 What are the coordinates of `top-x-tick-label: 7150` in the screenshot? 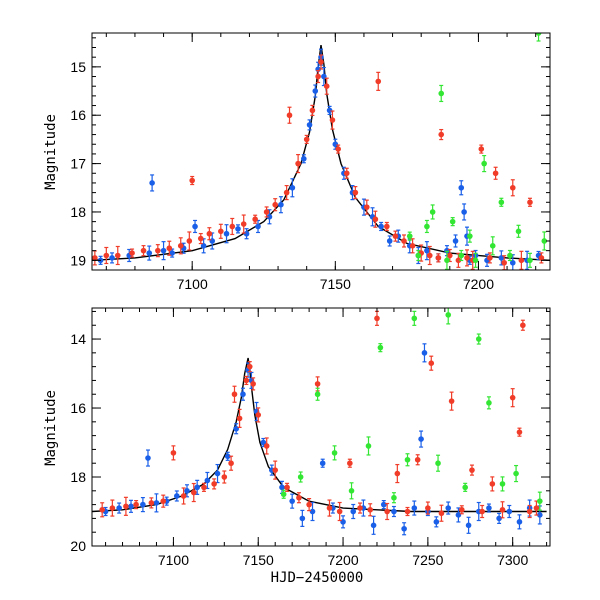 It's located at (335, 284).